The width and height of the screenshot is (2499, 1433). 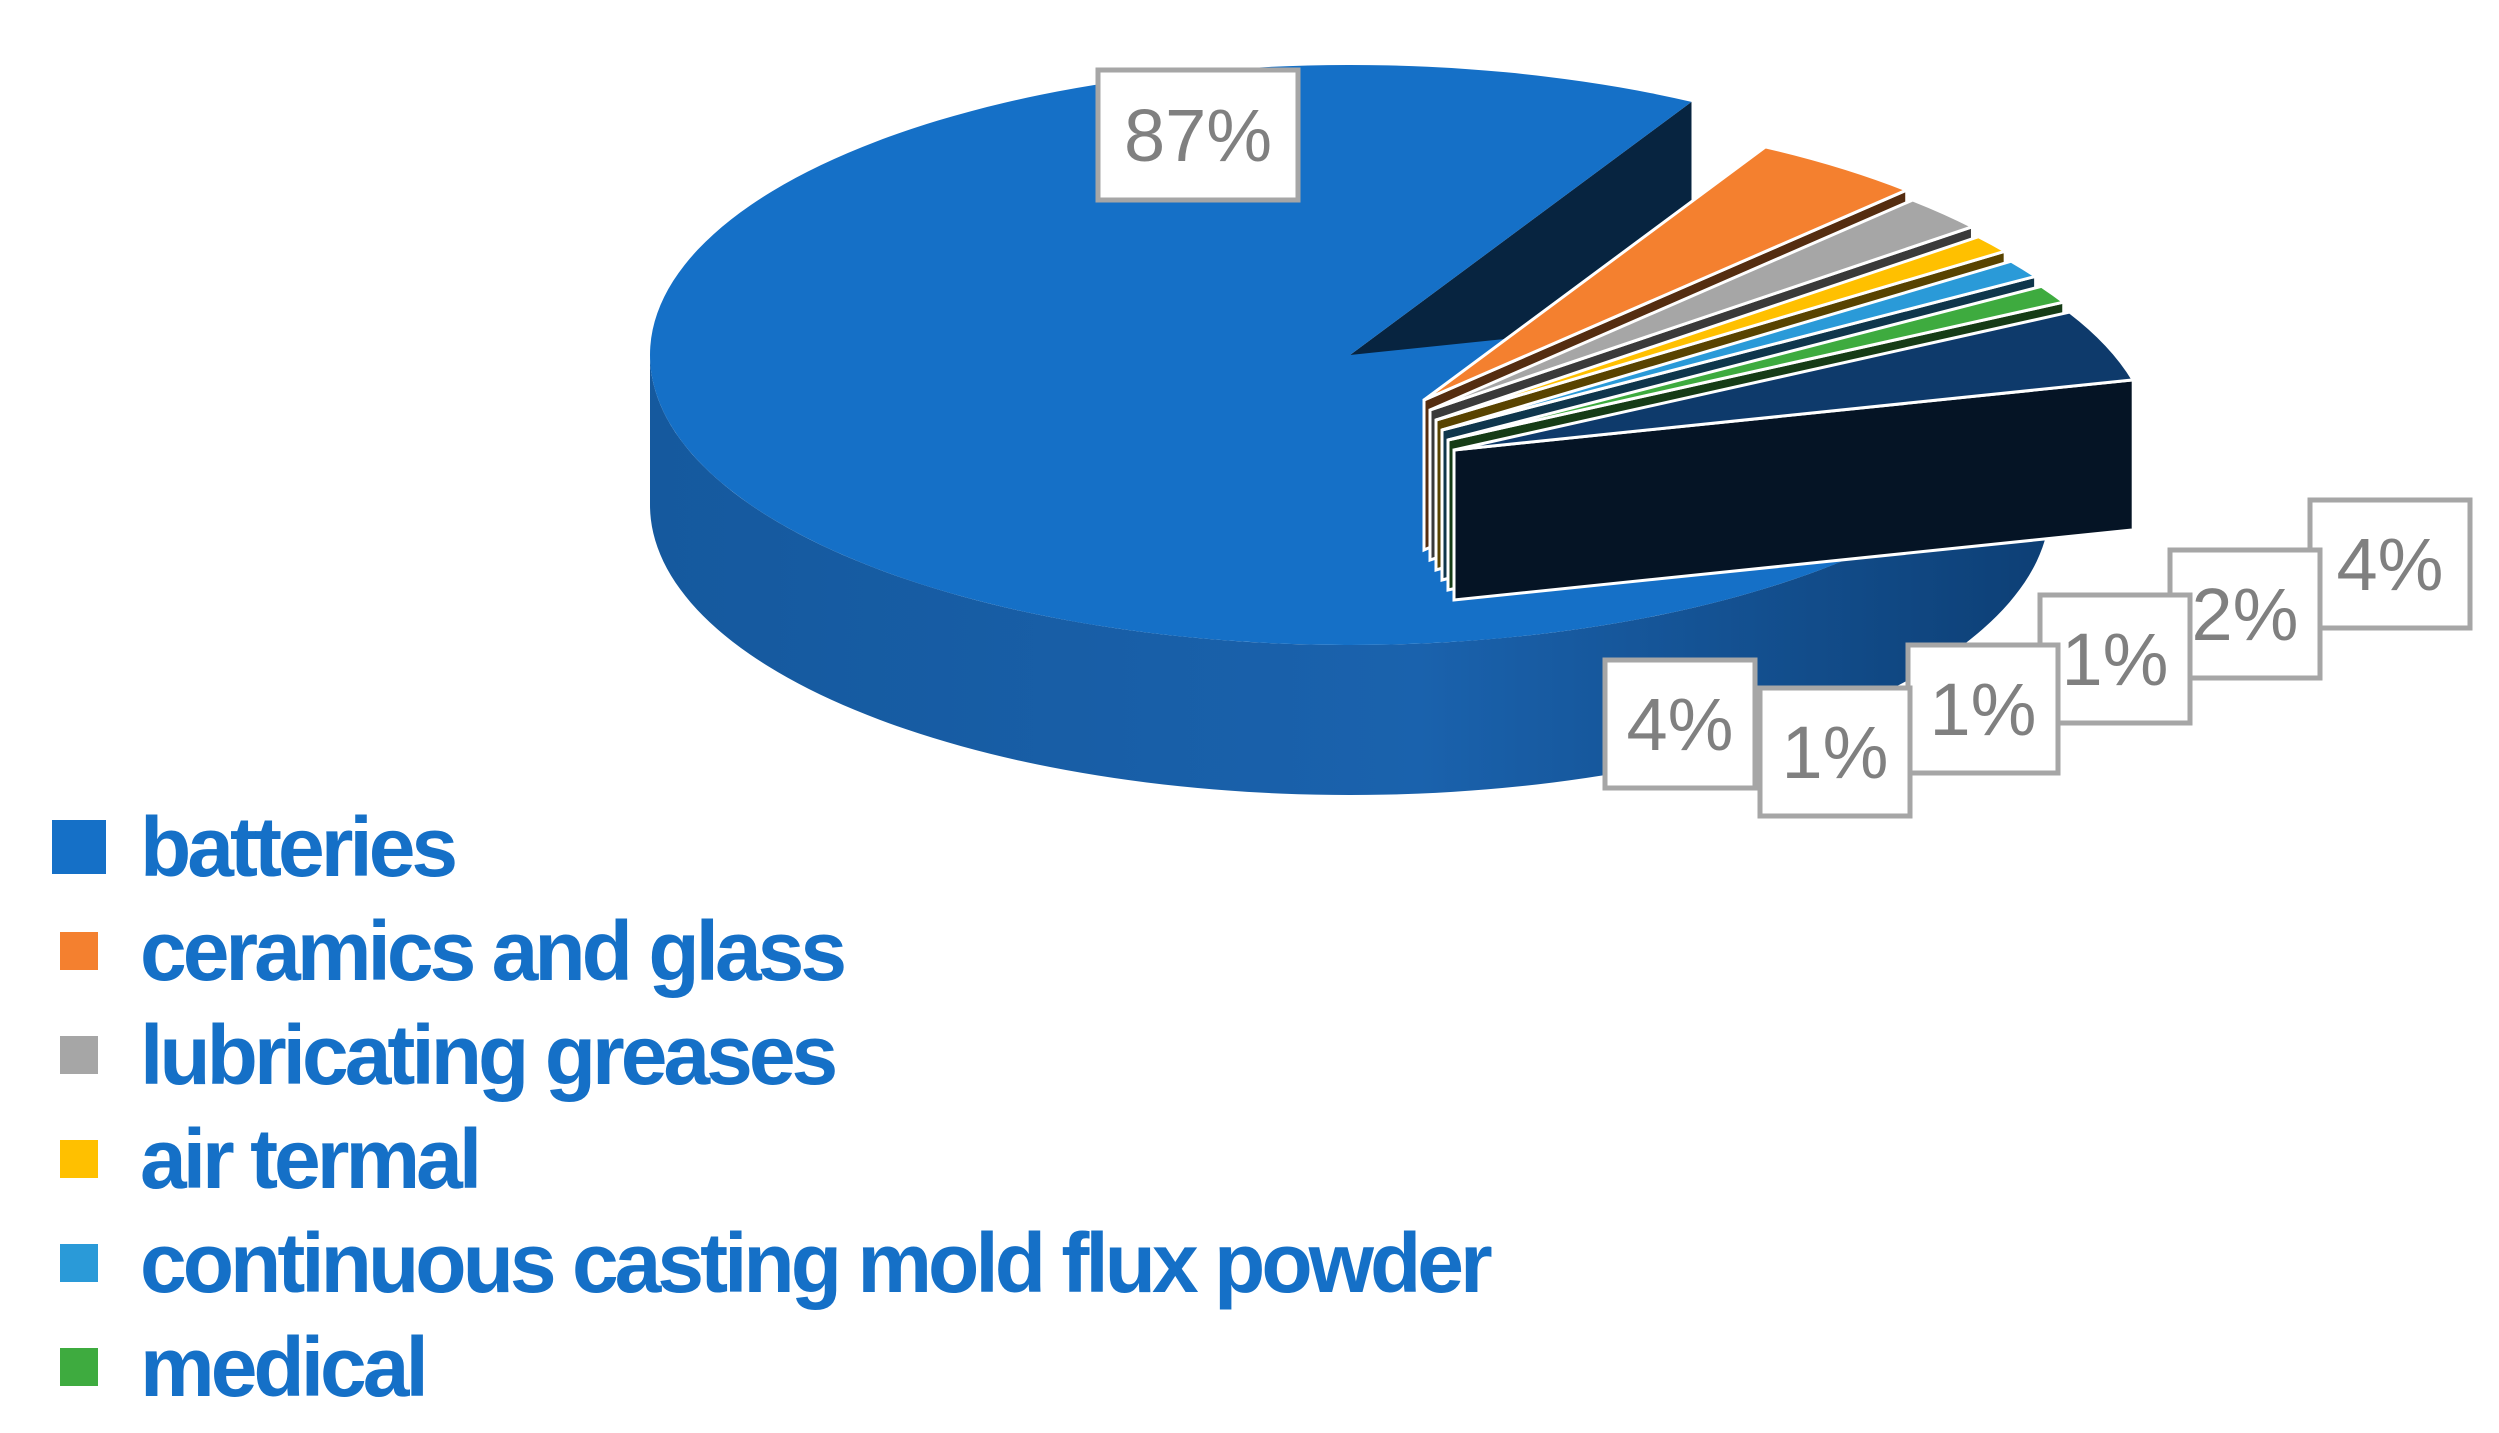 I want to click on legend-swatch-continuous-casting-mold-flux-powder, so click(x=79, y=1263).